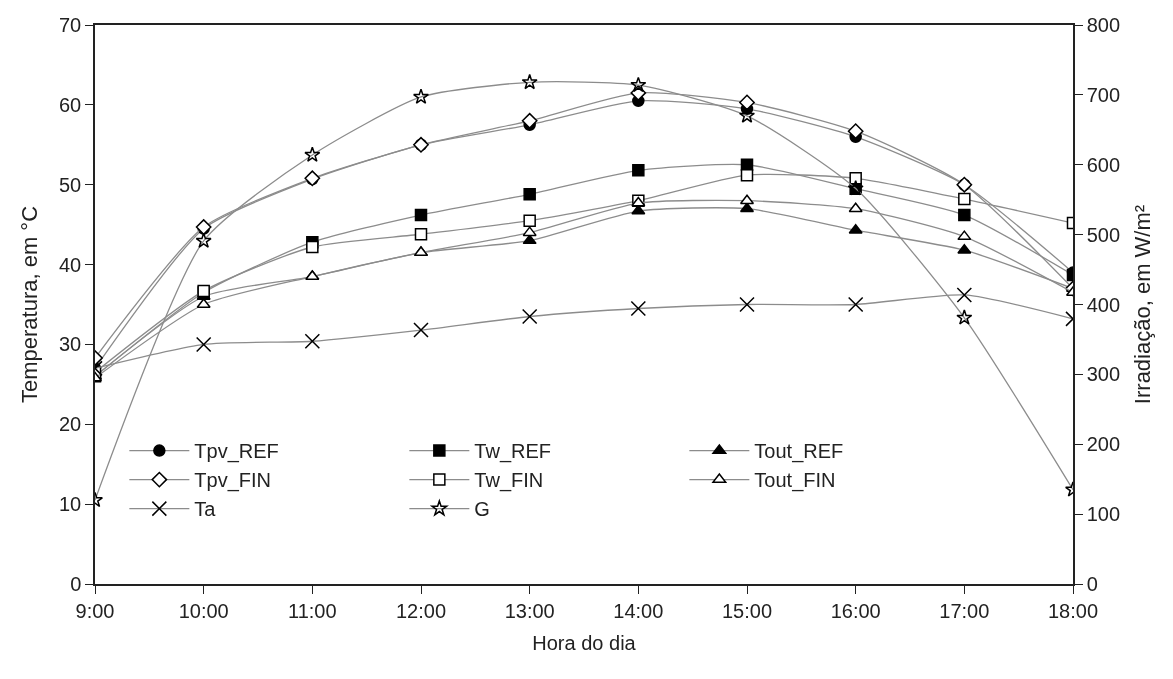 The image size is (1173, 679). What do you see at coordinates (76, 584) in the screenshot?
I see `y-tick-label: 0` at bounding box center [76, 584].